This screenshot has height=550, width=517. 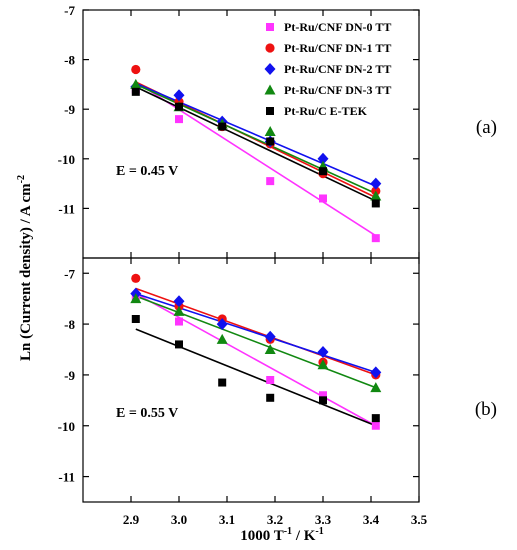 What do you see at coordinates (337, 27) in the screenshot?
I see `legend-label-pt-ru-cnf-dn-0-tt: Pt-Ru/CNF DN-0 TT` at bounding box center [337, 27].